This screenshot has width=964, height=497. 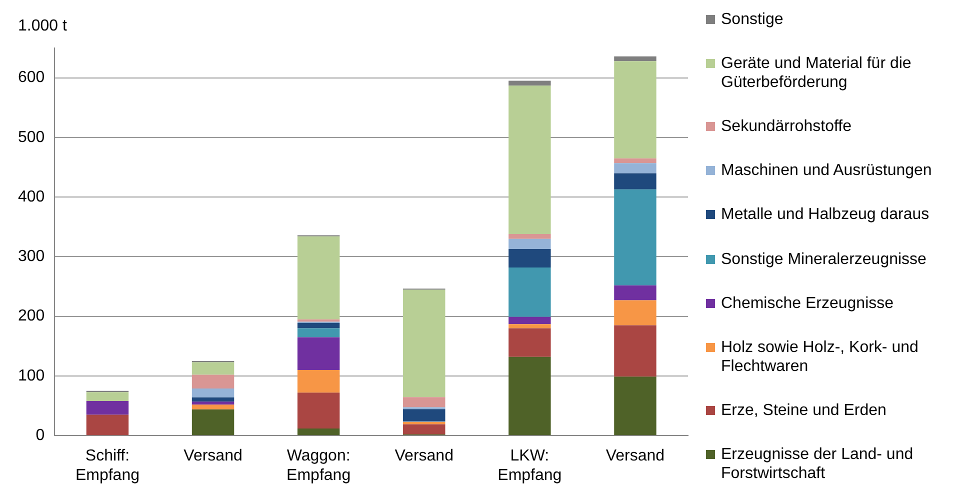 What do you see at coordinates (825, 214) in the screenshot?
I see `legend-label: Metalle und Halbzeug daraus` at bounding box center [825, 214].